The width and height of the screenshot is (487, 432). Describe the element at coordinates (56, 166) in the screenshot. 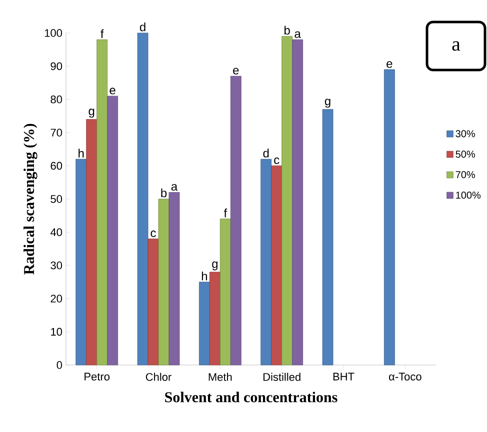

I see `y-tick-label: 60` at that location.